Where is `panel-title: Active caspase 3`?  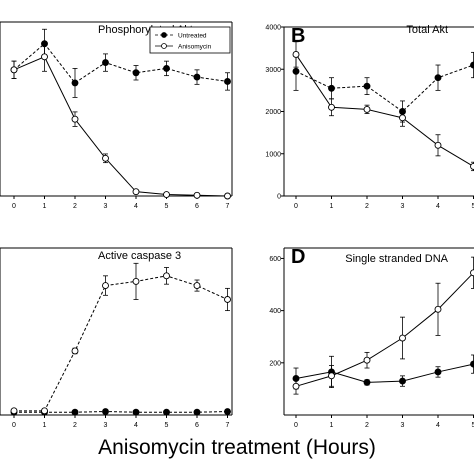
panel-title: Active caspase 3 is located at coordinates (139, 256).